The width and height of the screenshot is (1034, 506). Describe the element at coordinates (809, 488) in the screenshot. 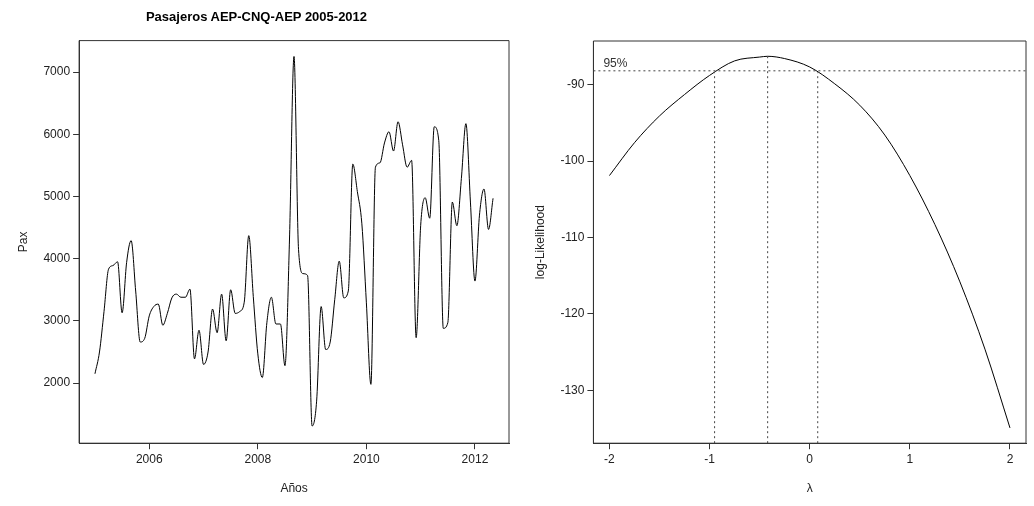

I see `x-axis-title: λ` at that location.